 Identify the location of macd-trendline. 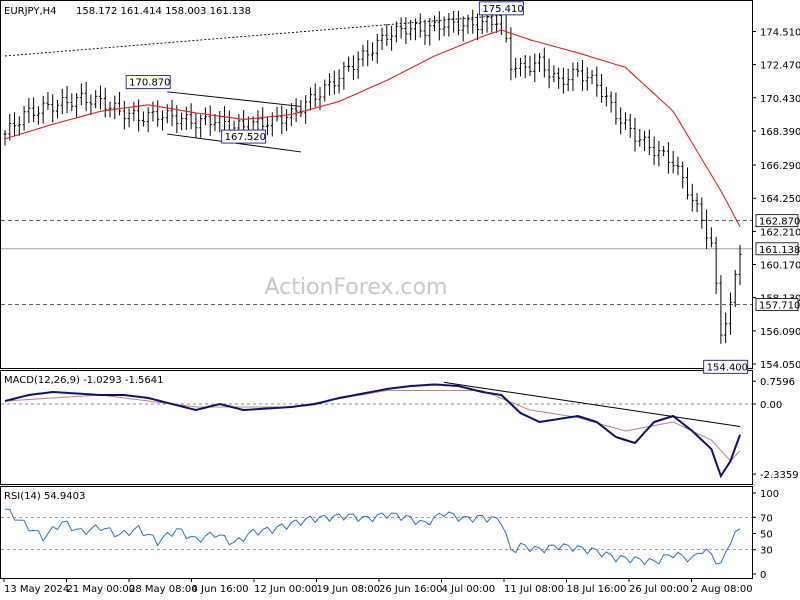
(592, 404).